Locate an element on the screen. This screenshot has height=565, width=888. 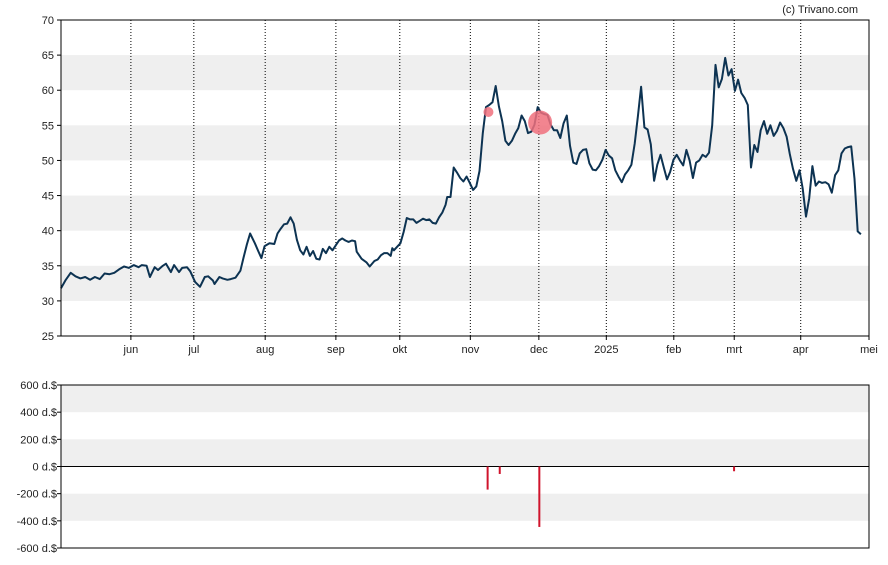
price-x-tick-label: jul is located at coordinates (193, 350).